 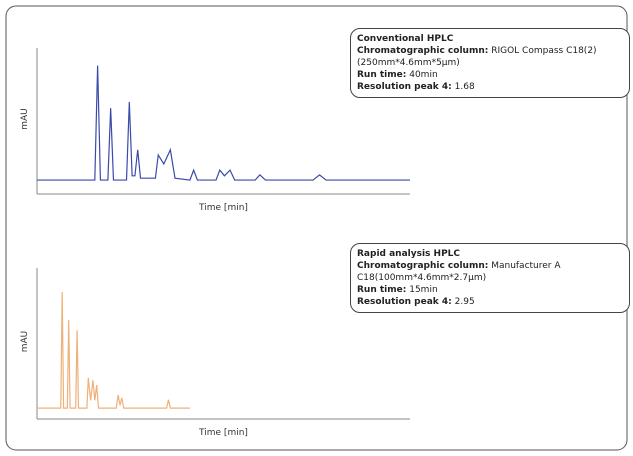 I want to click on callout-value: 40min, so click(x=423, y=75).